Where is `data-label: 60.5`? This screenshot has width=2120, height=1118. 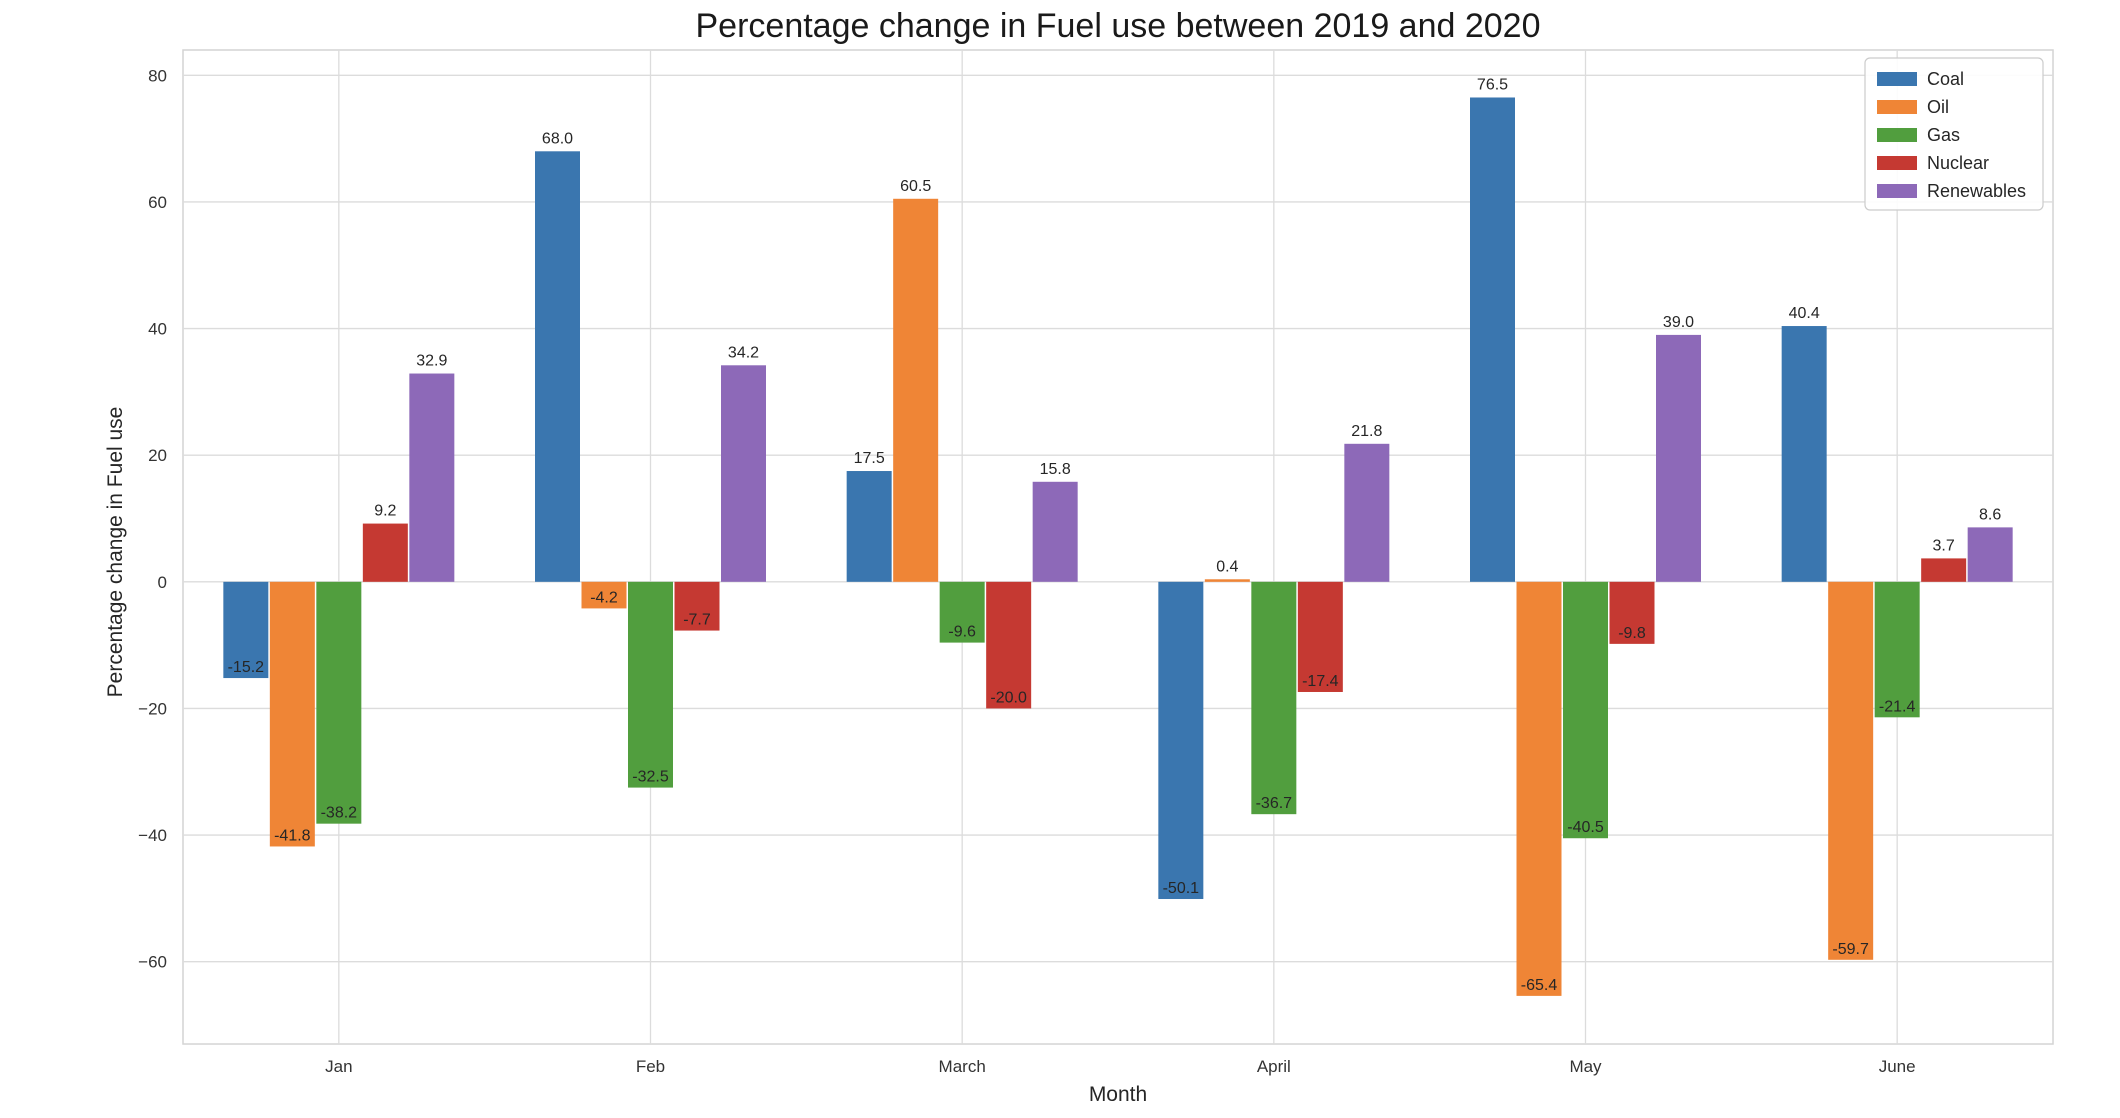 data-label: 60.5 is located at coordinates (915, 186).